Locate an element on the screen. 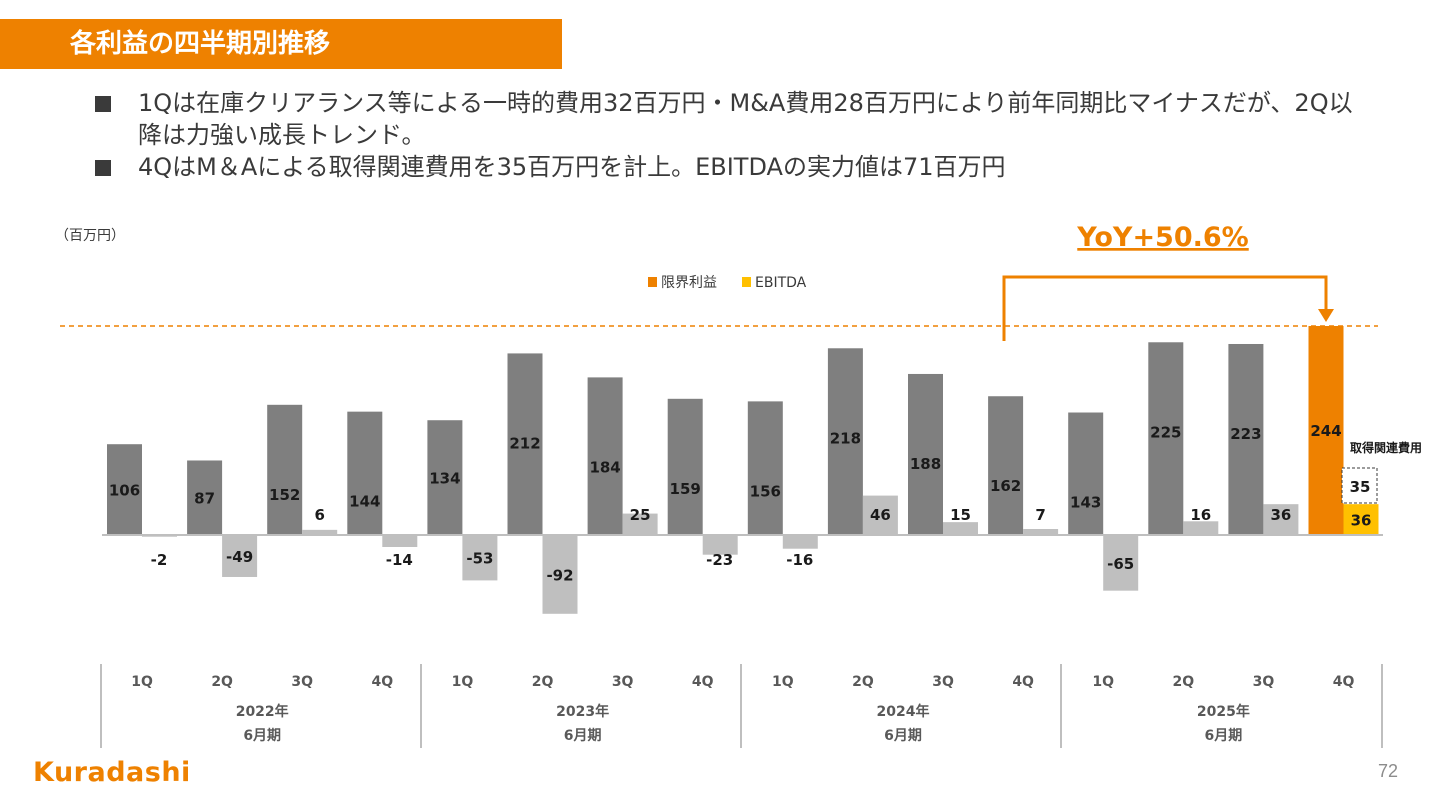 Image resolution: width=1440 pixels, height=810 pixels. legend-label-ebitda: EBITDA is located at coordinates (781, 283).